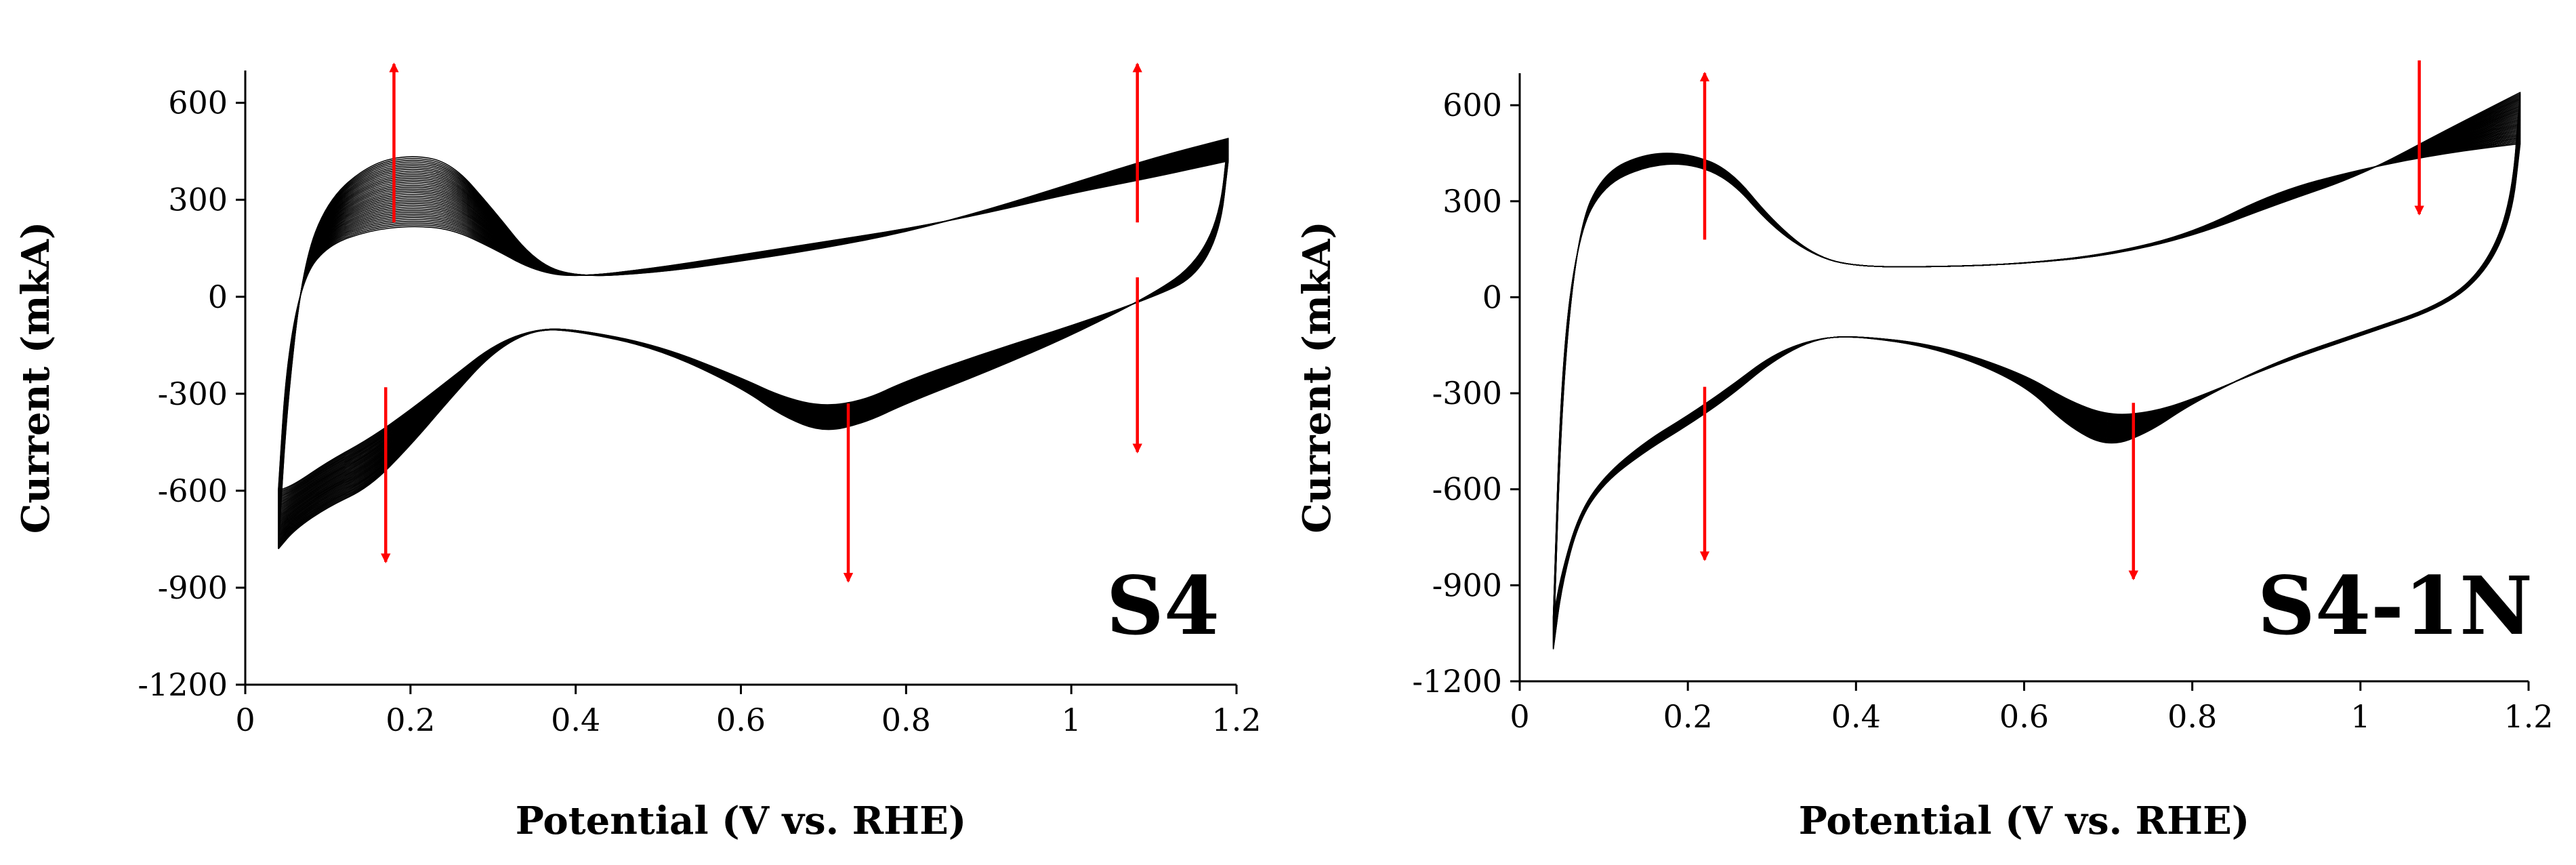 This screenshot has width=2576, height=865. I want to click on panel-label: S4-1N, so click(2395, 606).